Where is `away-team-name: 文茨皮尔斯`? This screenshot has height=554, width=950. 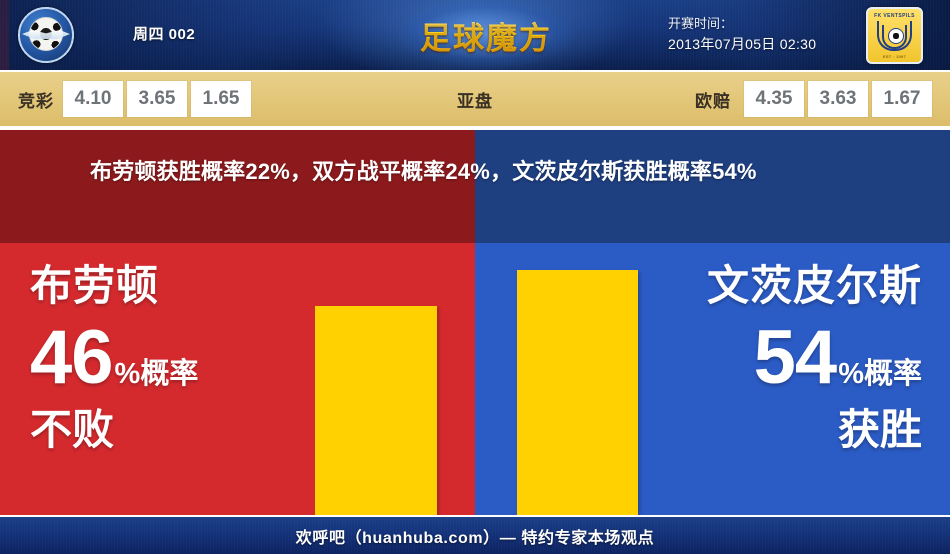 away-team-name: 文茨皮尔斯 is located at coordinates (814, 285).